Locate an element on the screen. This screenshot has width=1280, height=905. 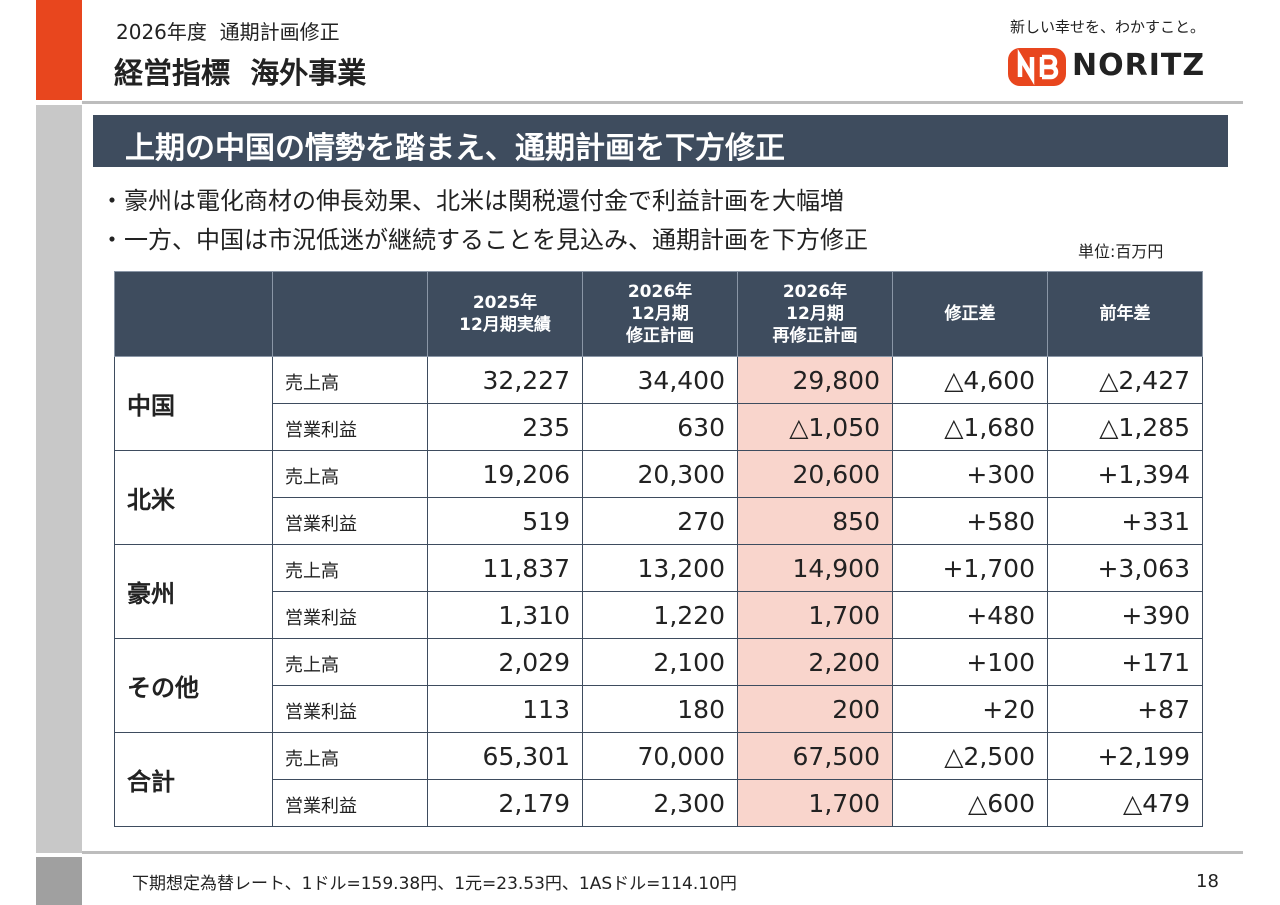
value-cell: △2,500 is located at coordinates (970, 756).